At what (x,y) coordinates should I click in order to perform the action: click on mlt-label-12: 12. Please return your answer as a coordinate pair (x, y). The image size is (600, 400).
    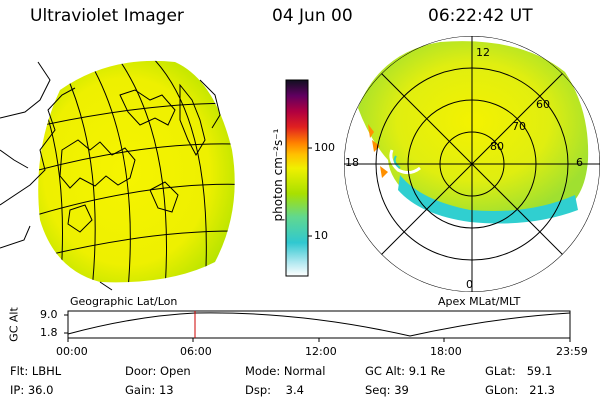
    Looking at the image, I should click on (483, 52).